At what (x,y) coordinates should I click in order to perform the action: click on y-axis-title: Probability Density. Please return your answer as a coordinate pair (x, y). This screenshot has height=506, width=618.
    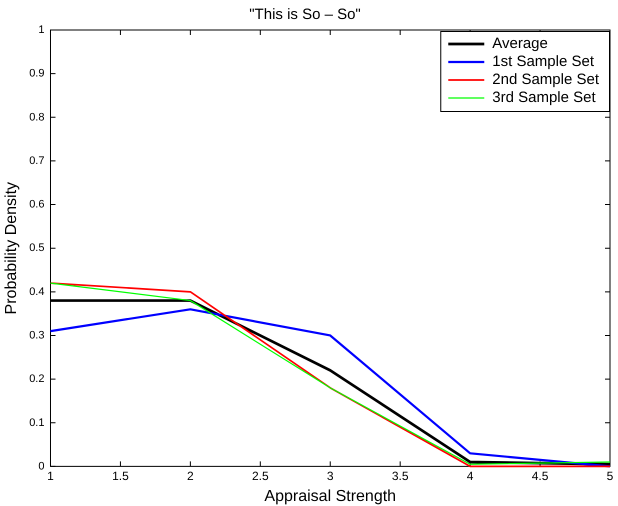
    Looking at the image, I should click on (11, 248).